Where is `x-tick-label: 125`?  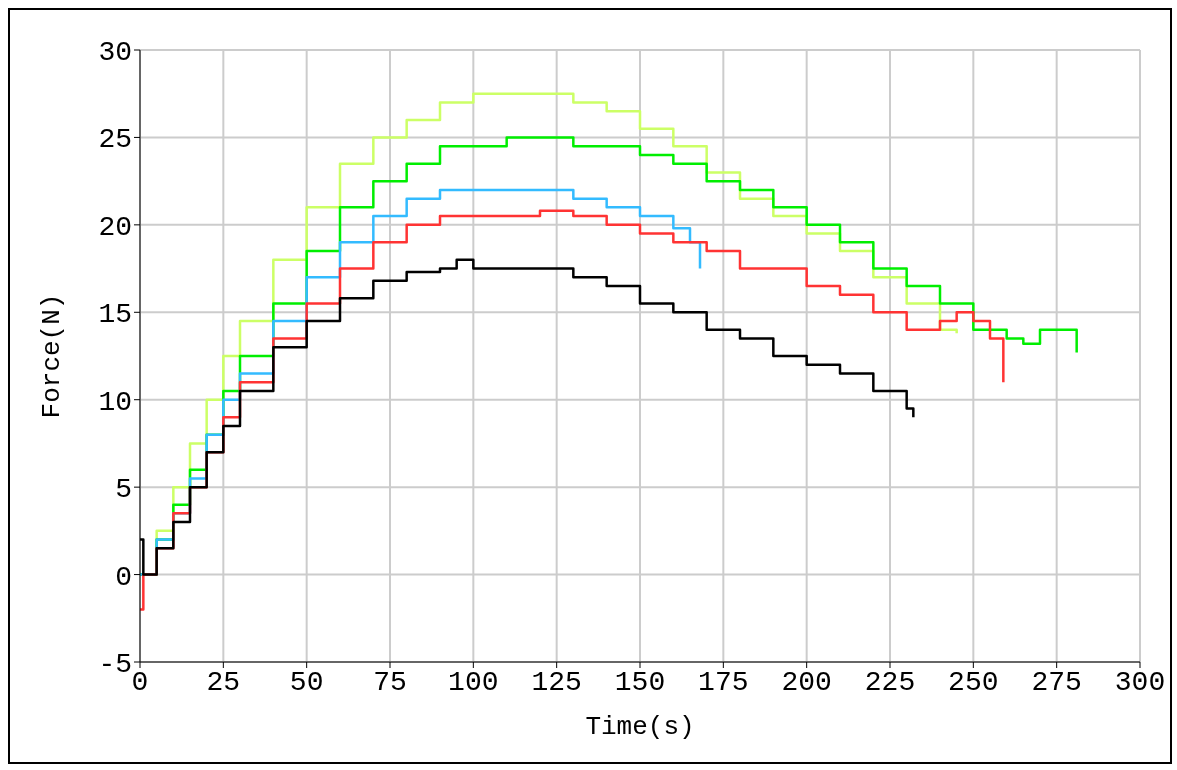
x-tick-label: 125 is located at coordinates (556, 682).